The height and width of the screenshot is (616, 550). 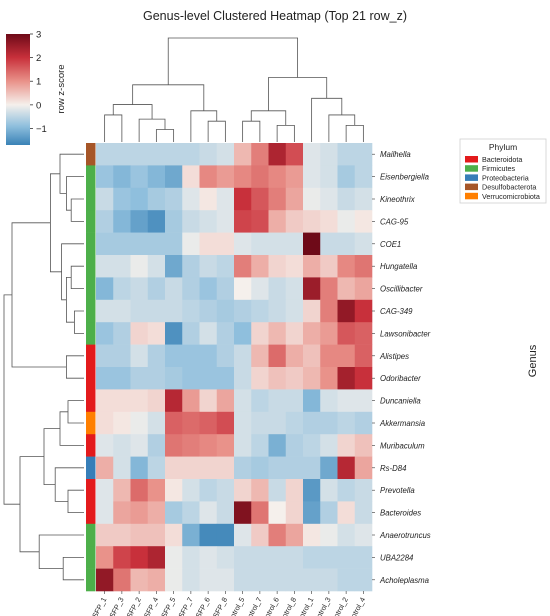 I want to click on legend-swatch, so click(x=471, y=168).